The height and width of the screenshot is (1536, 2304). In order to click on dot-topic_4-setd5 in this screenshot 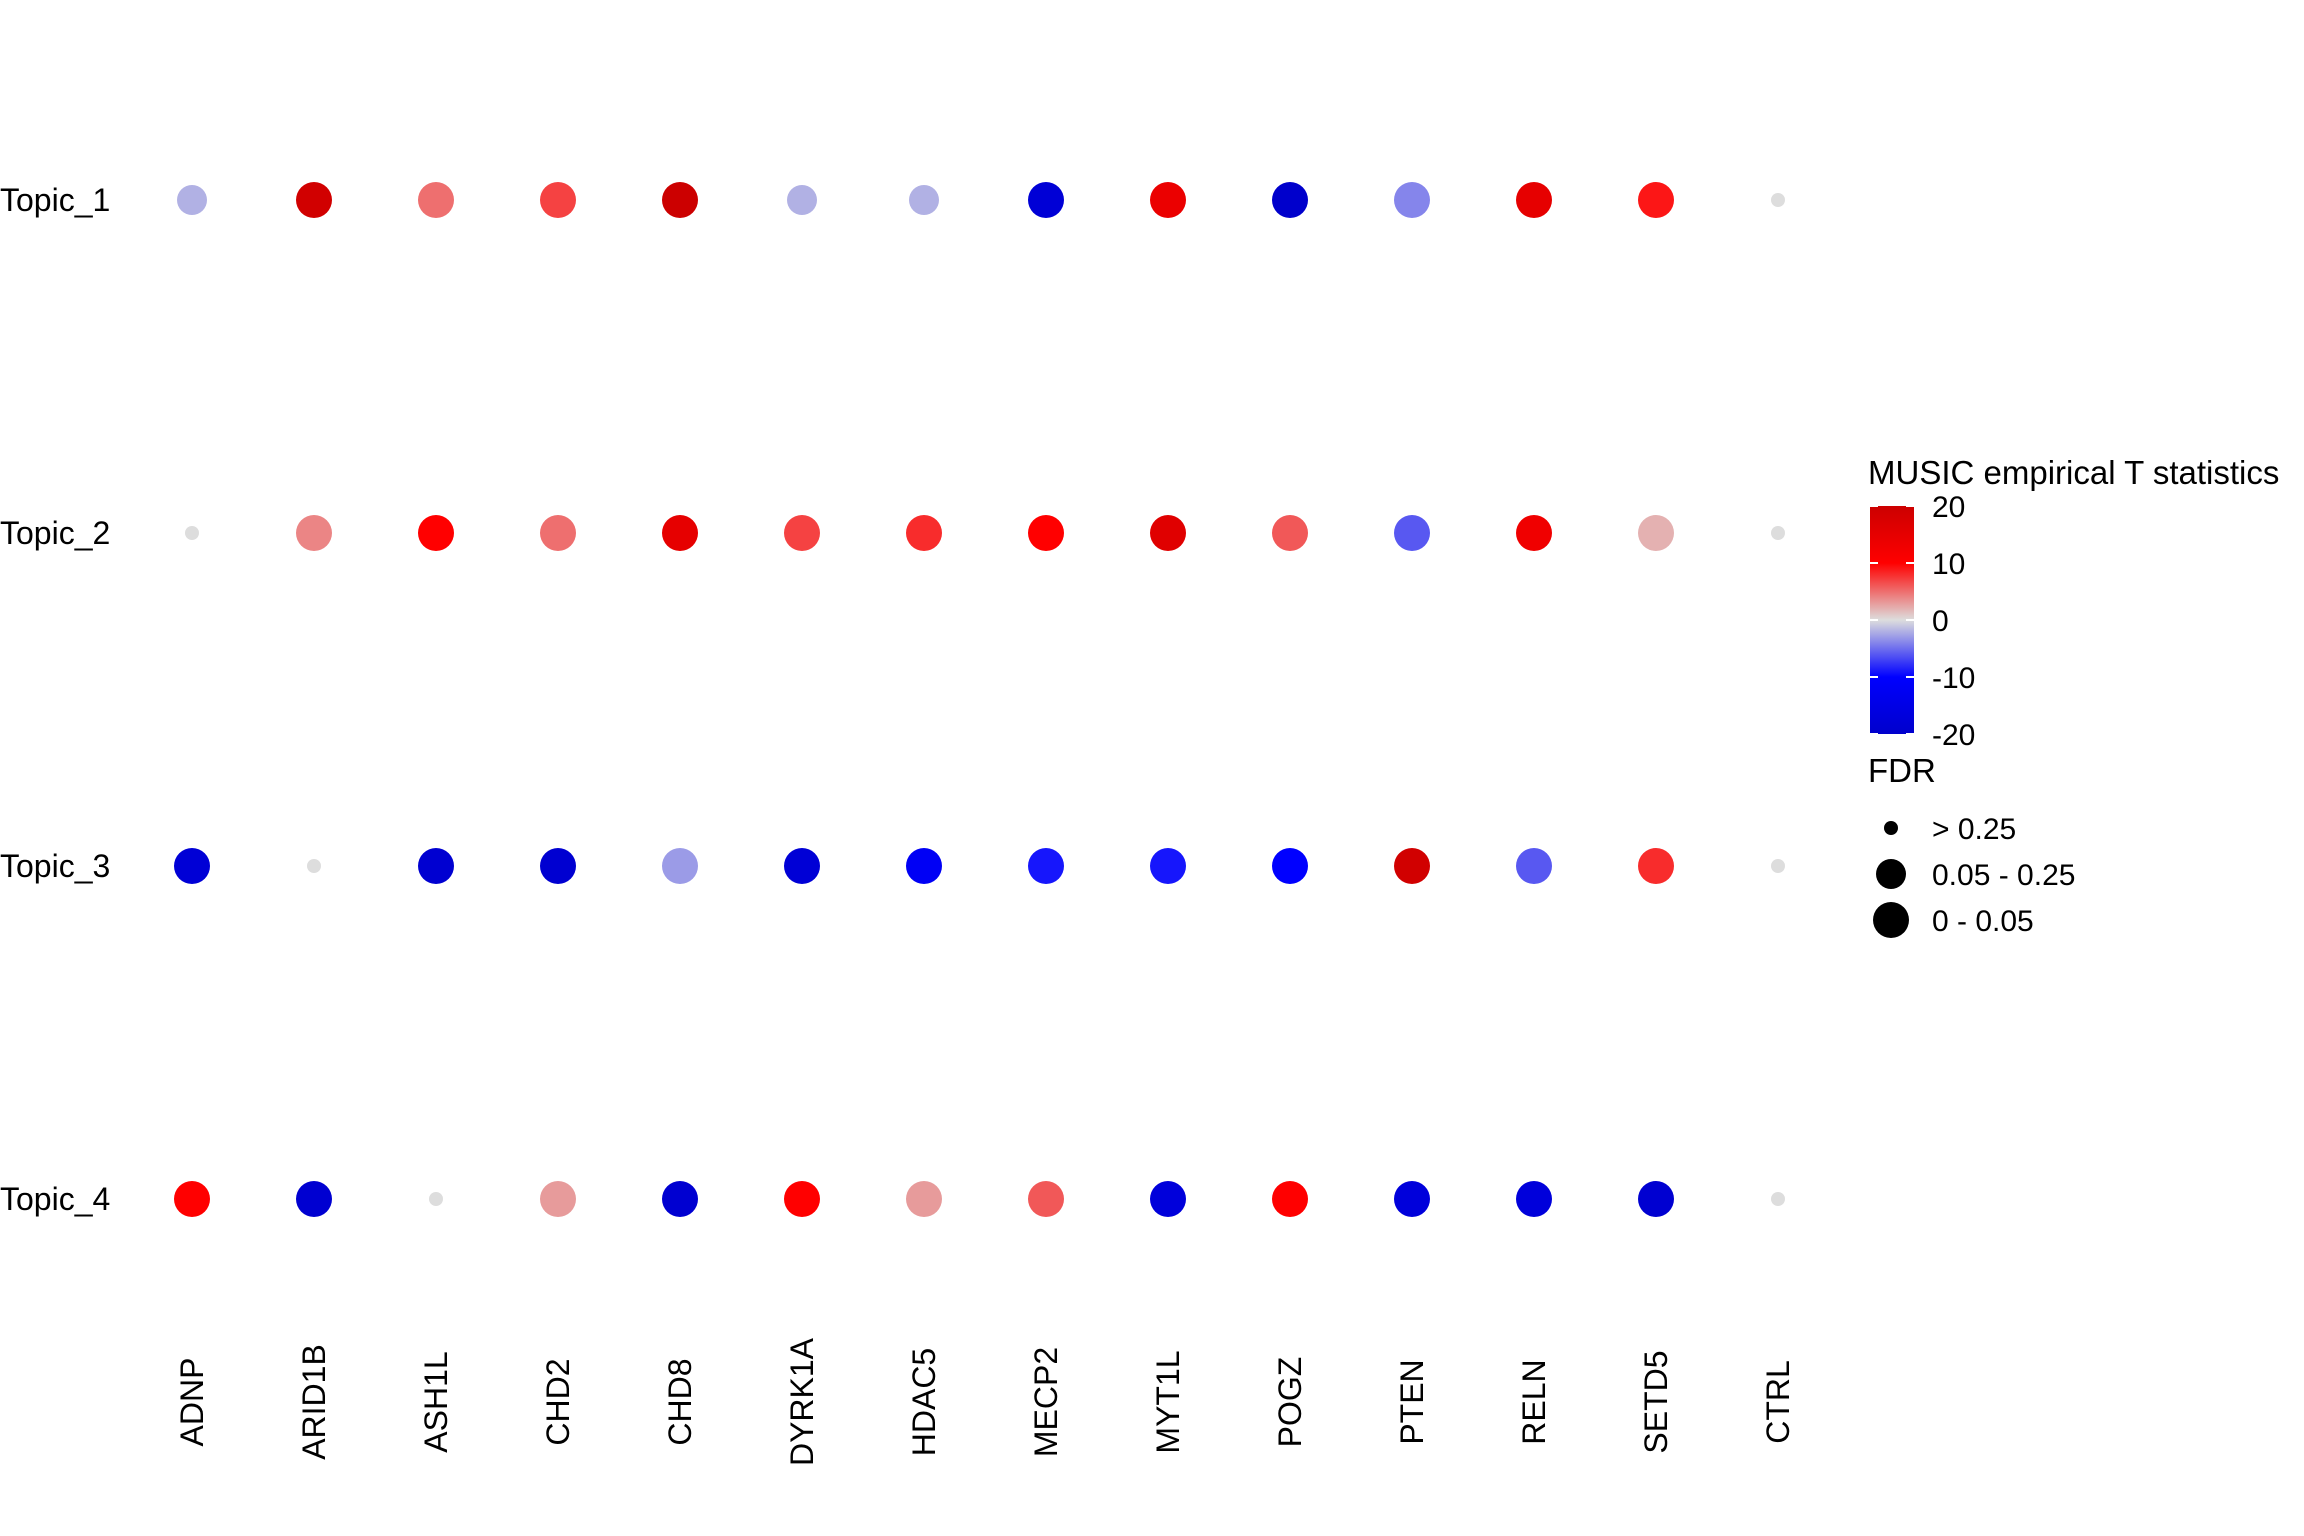, I will do `click(1656, 1199)`.